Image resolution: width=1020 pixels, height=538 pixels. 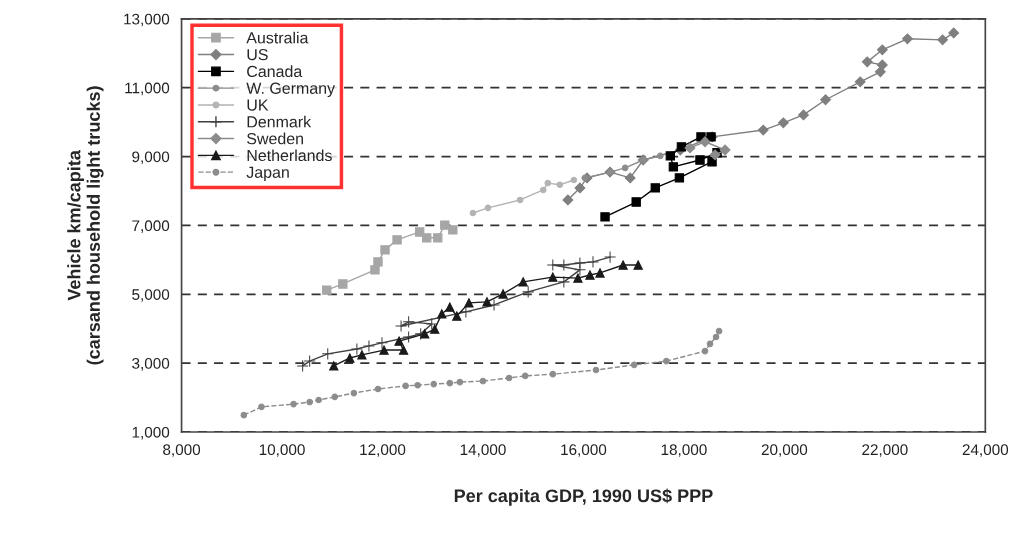 What do you see at coordinates (267, 174) in the screenshot?
I see `legend-label: Japan` at bounding box center [267, 174].